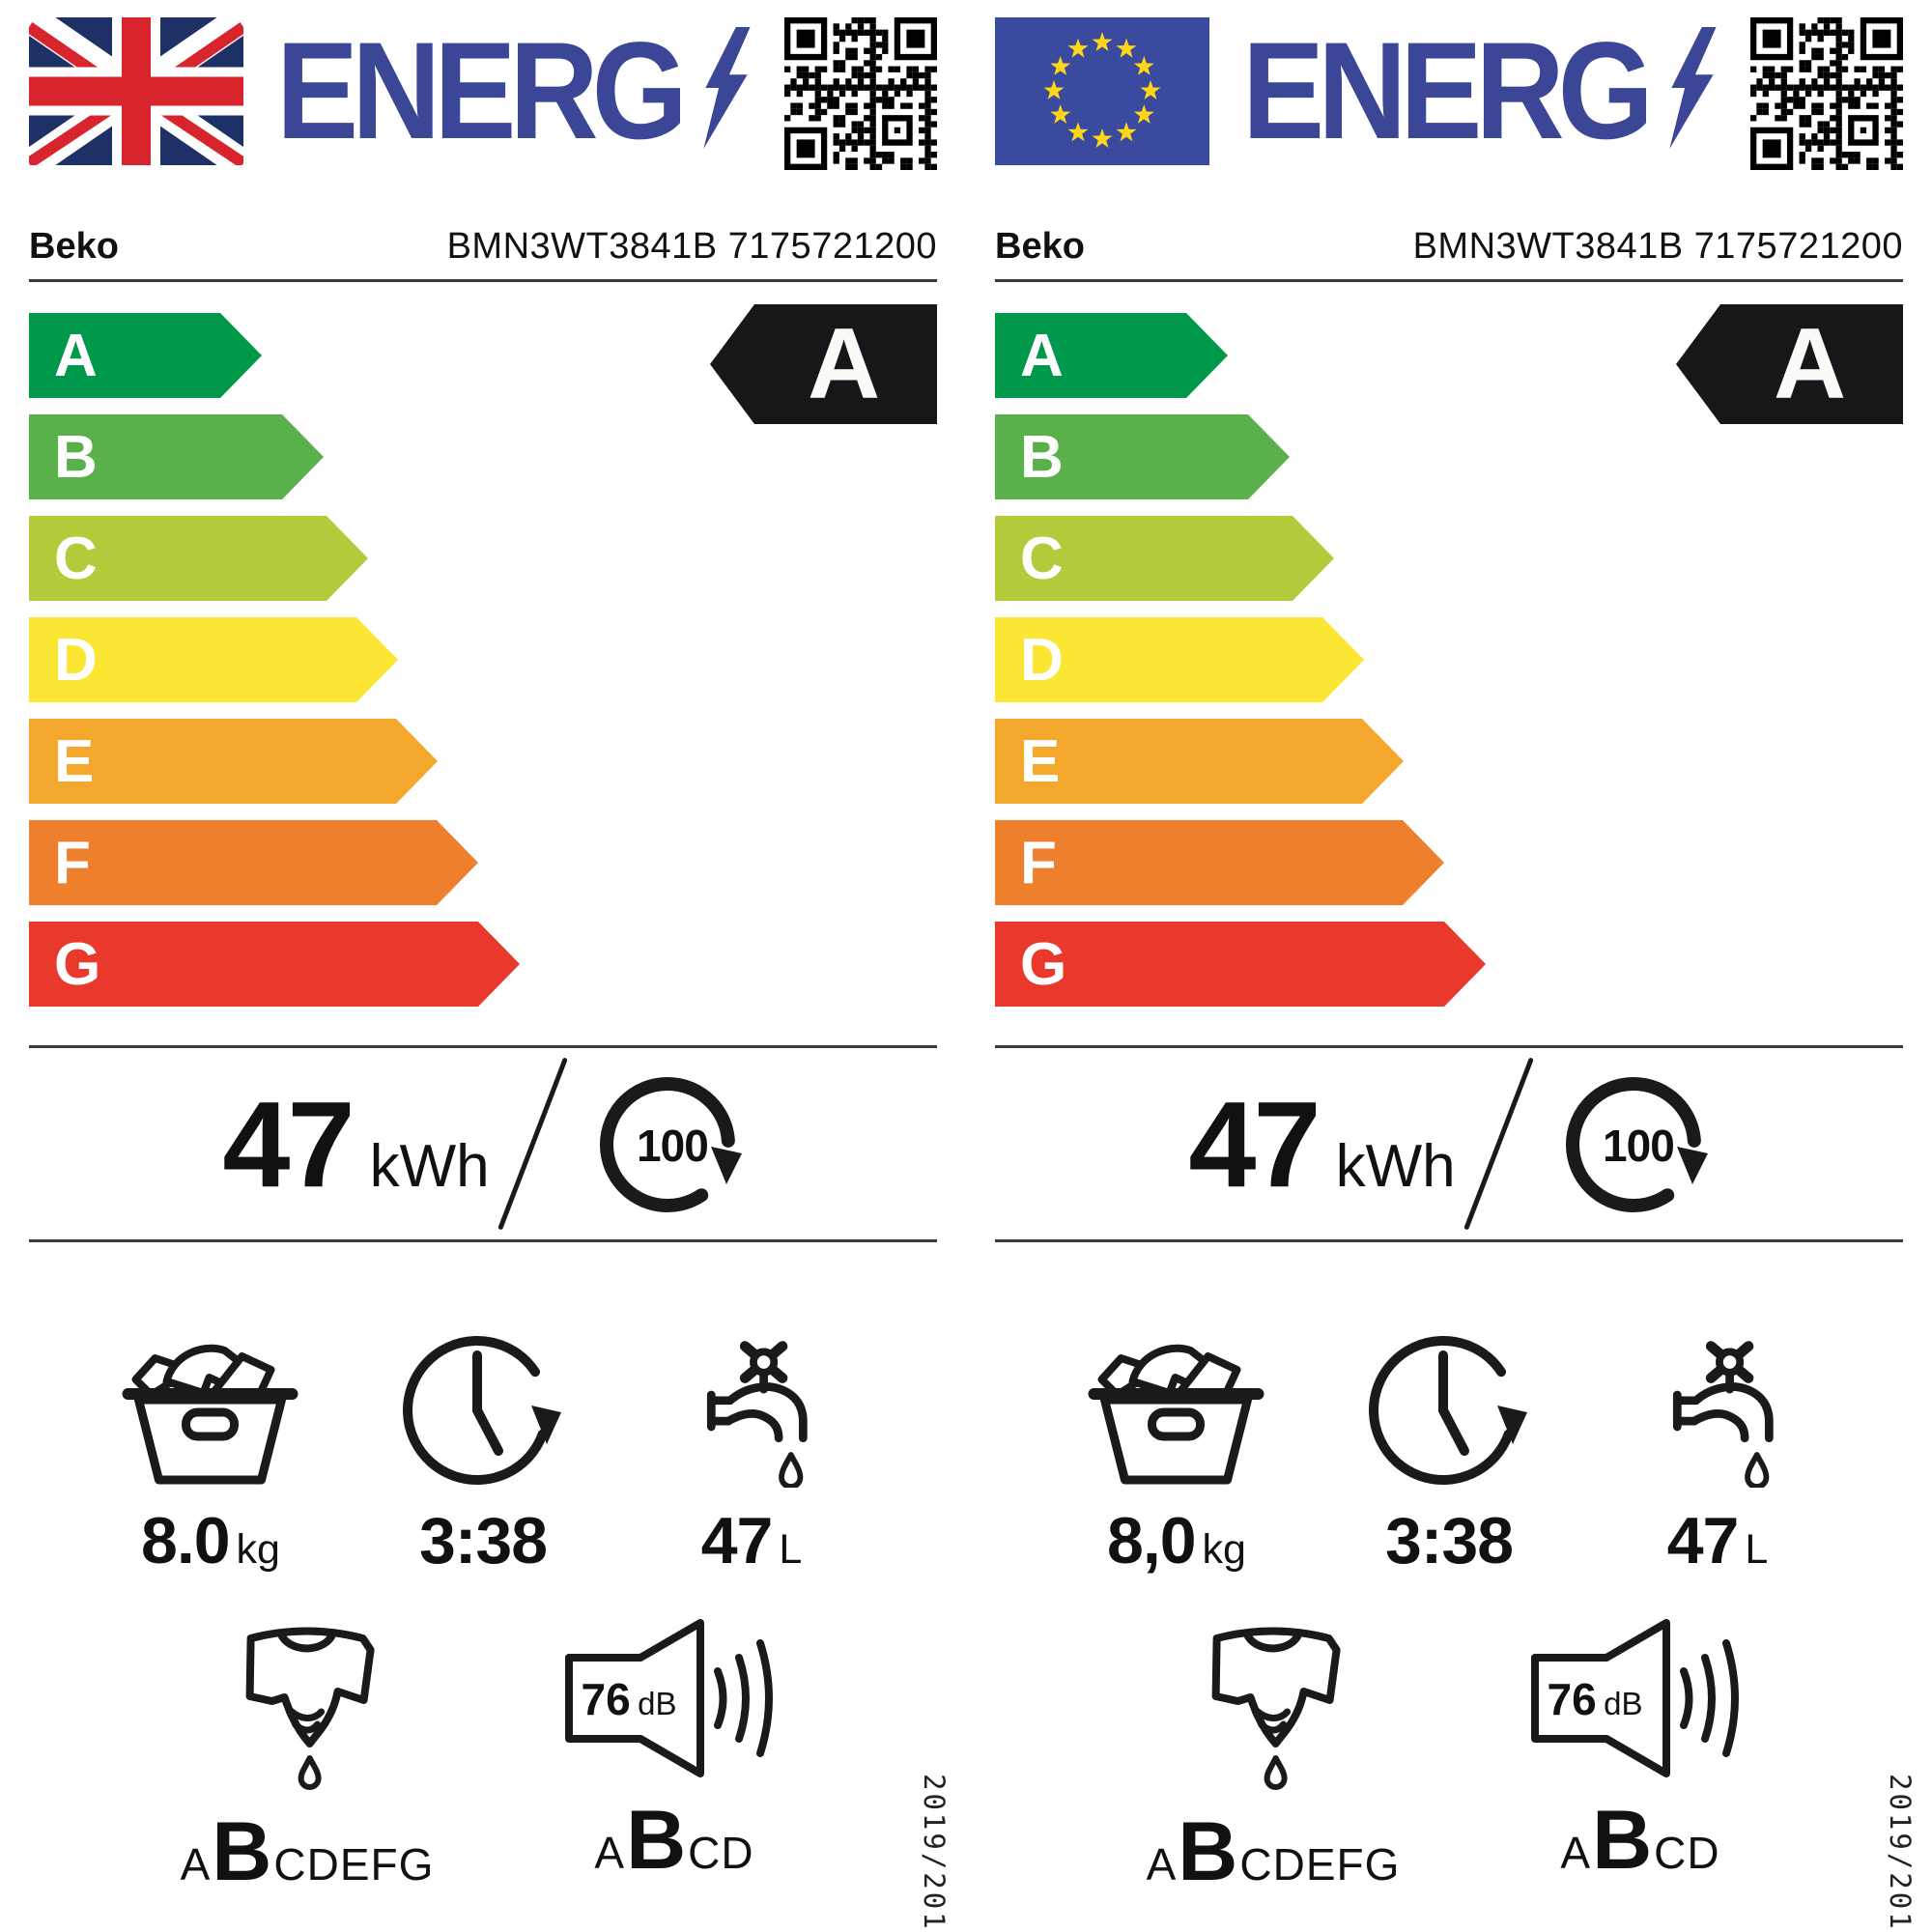  Describe the element at coordinates (307, 1703) in the screenshot. I see `spin-dry-icon` at that location.